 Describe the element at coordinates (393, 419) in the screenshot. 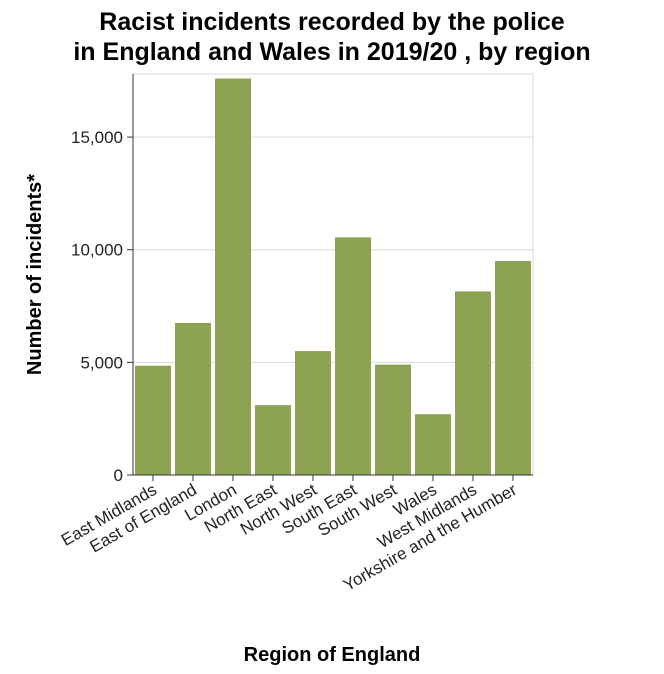

I see `bar-south-west` at that location.